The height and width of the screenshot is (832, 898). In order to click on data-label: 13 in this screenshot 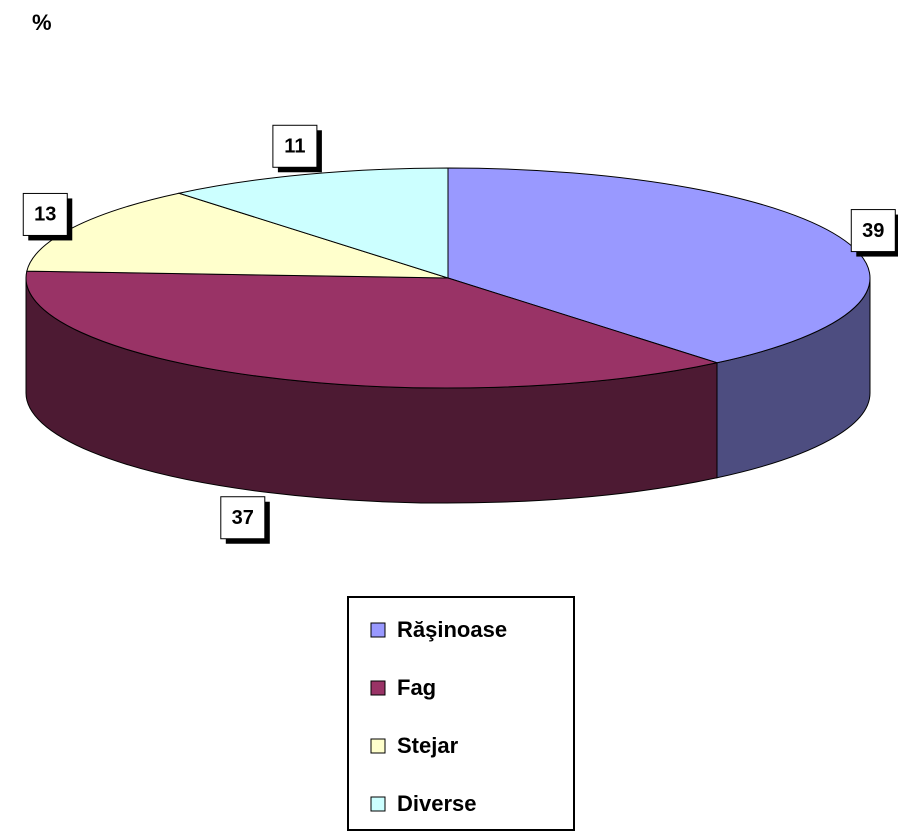, I will do `click(45, 215)`.